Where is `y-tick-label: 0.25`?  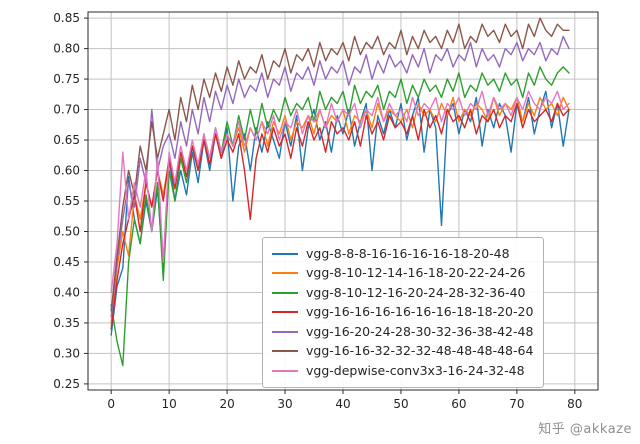
y-tick-label: 0.25 is located at coordinates (66, 384).